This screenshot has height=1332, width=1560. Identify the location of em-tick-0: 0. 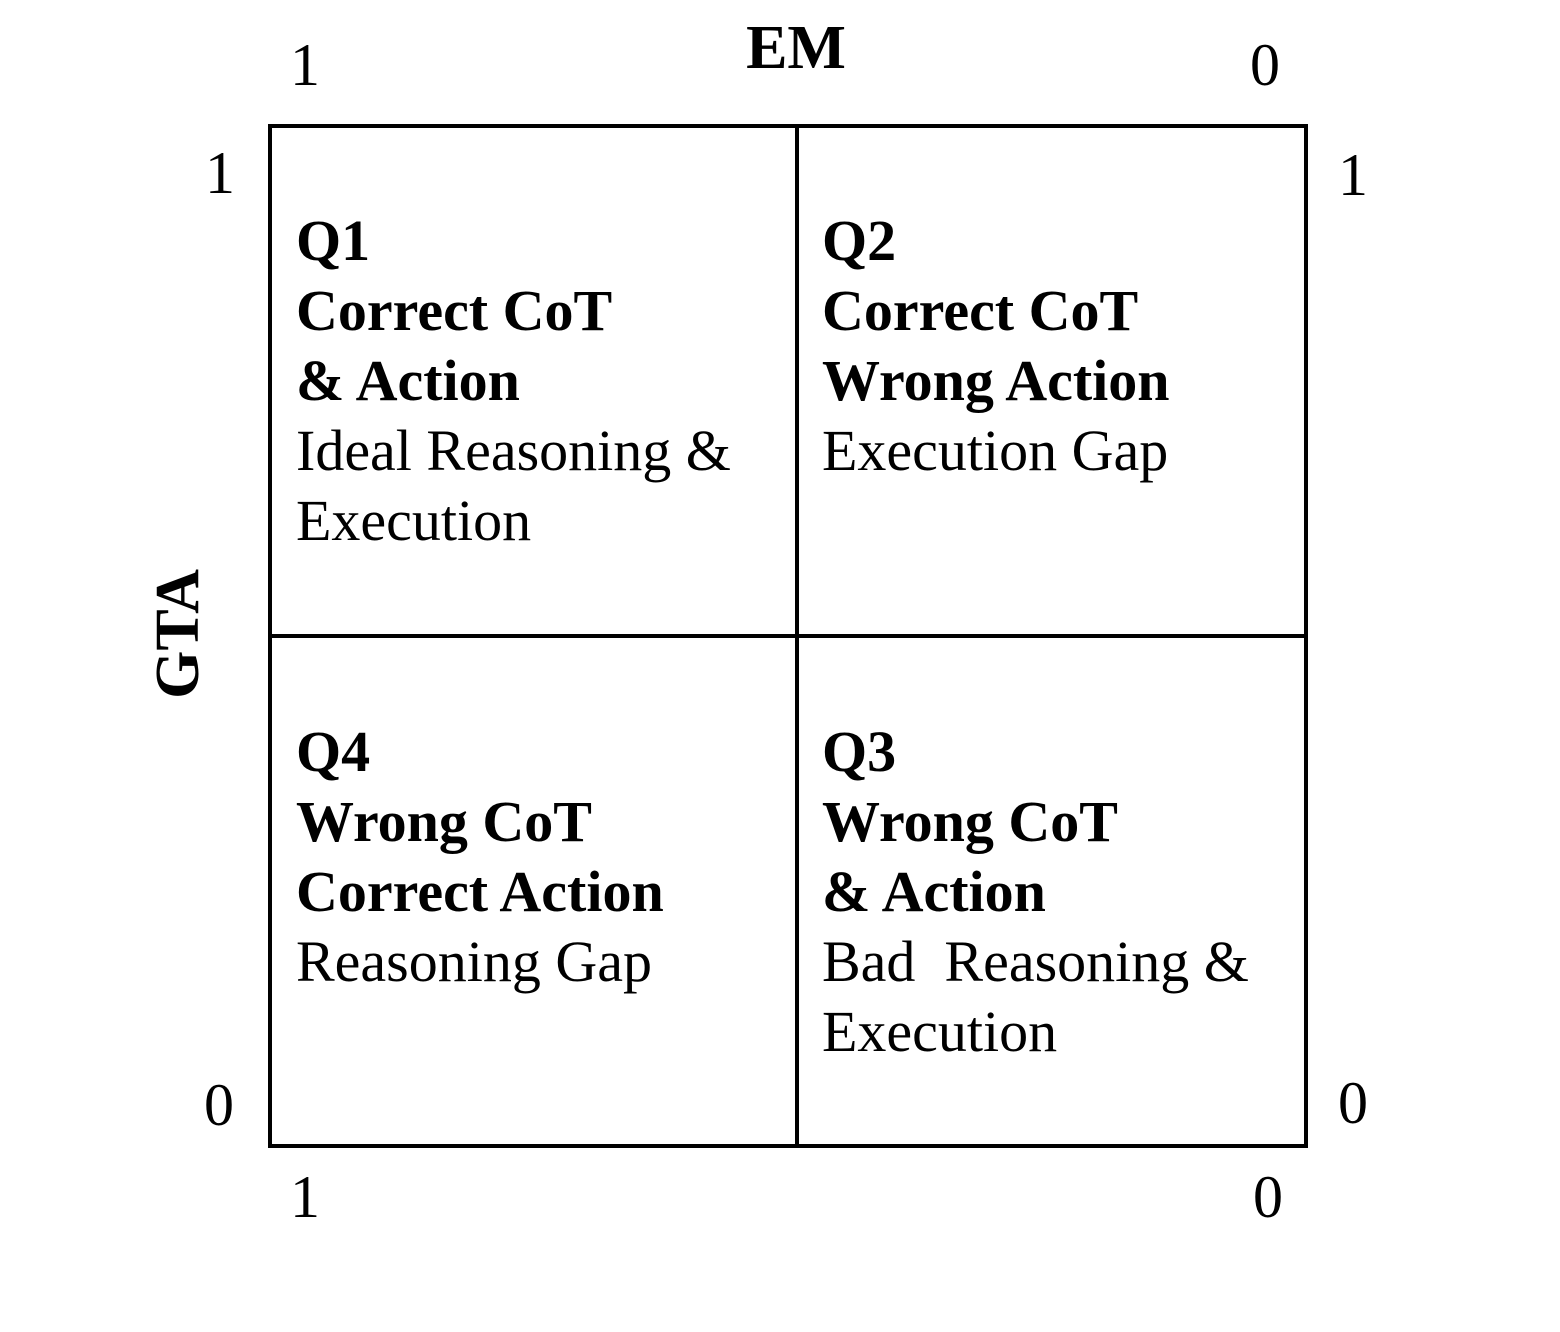
(1265, 65).